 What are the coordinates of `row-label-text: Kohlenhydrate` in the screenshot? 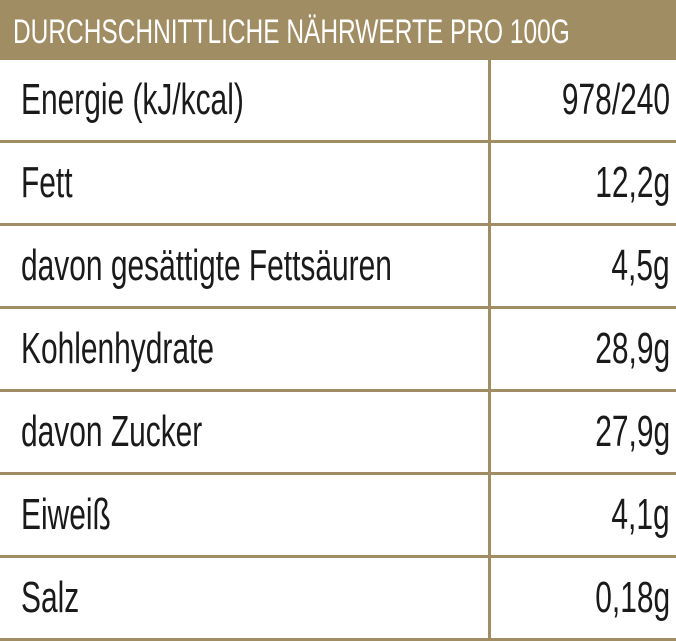 It's located at (117, 348).